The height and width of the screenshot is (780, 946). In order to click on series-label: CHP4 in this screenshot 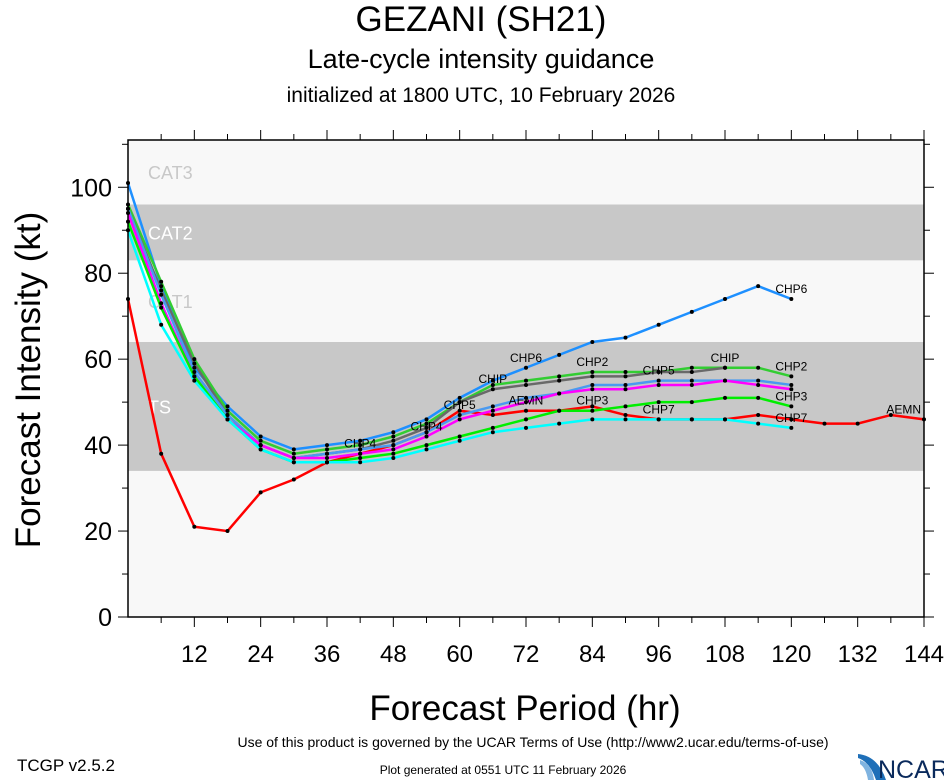, I will do `click(426, 427)`.